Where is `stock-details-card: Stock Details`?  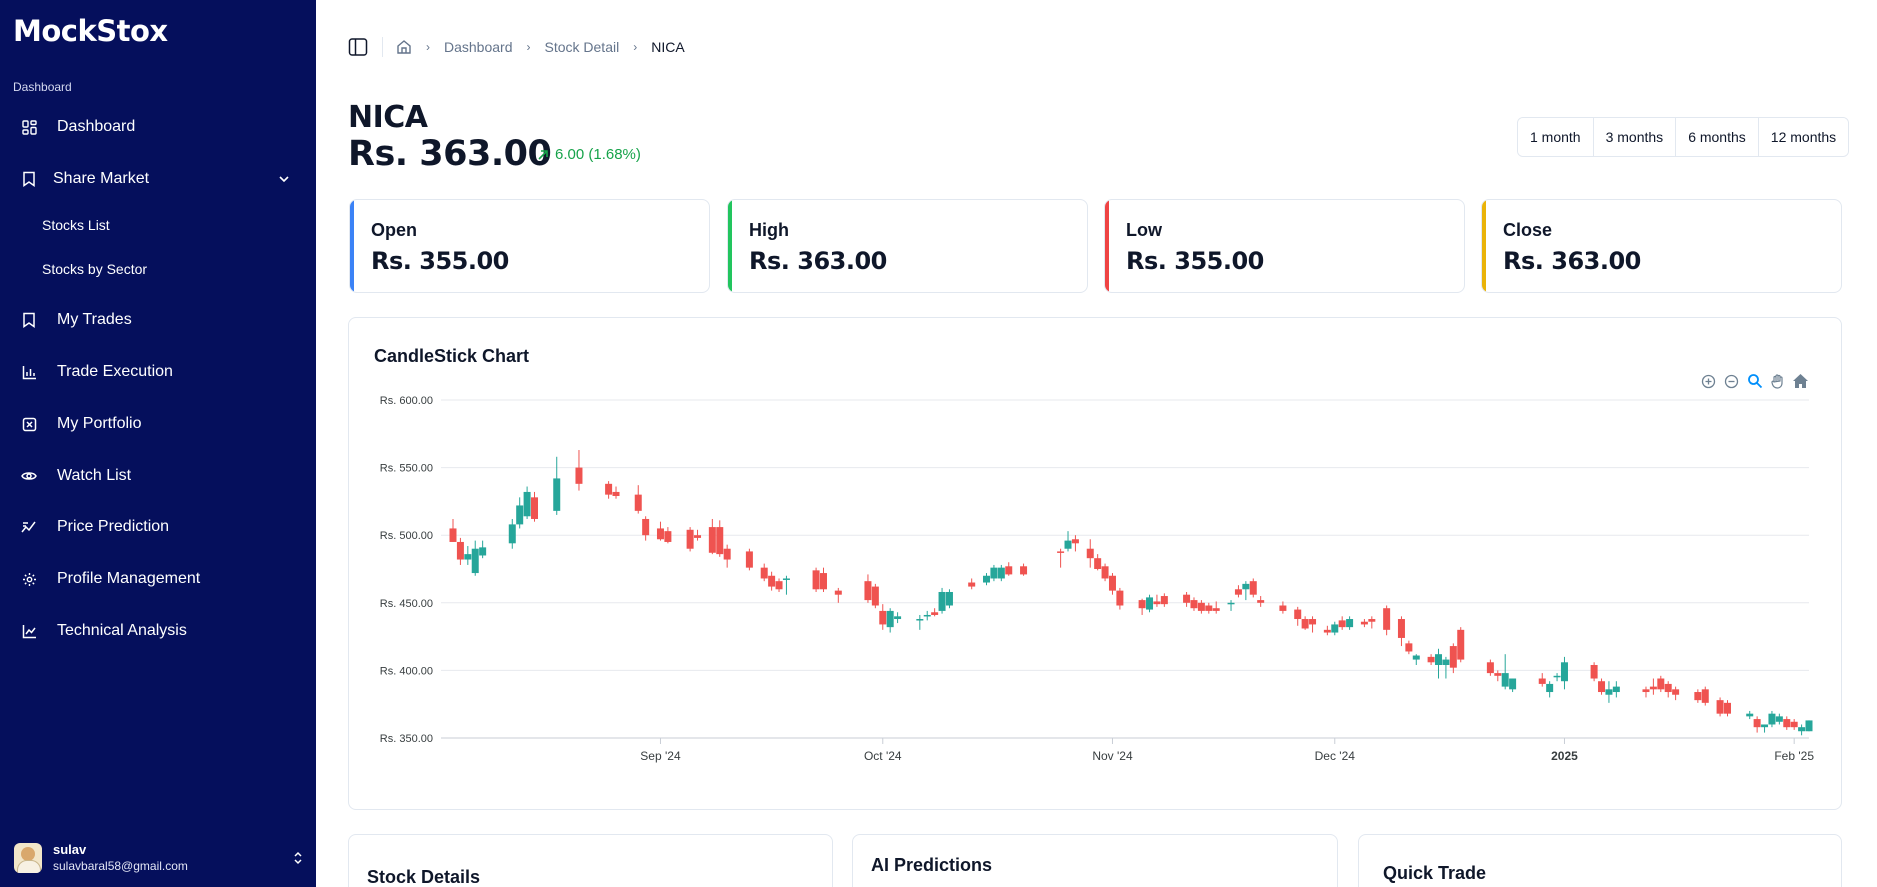 stock-details-card: Stock Details is located at coordinates (590, 860).